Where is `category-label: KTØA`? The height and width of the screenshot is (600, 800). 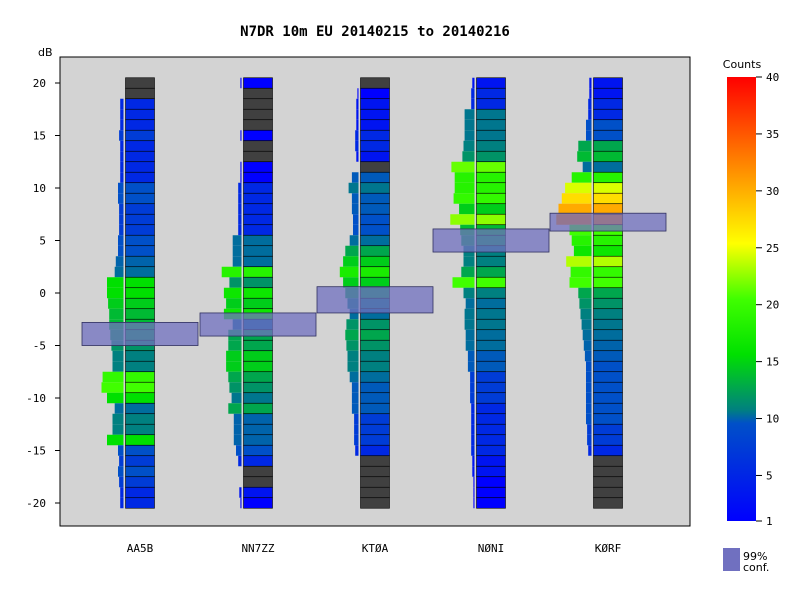
category-label: KTØA is located at coordinates (375, 548).